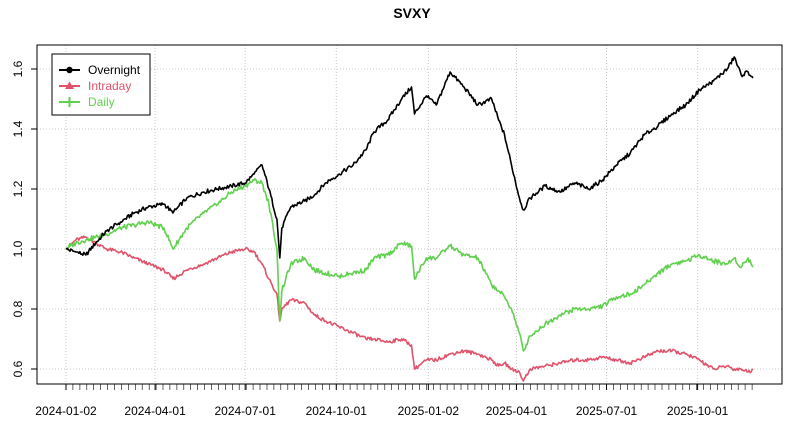 This screenshot has width=786, height=422. I want to click on x-minor-ticks, so click(409, 387).